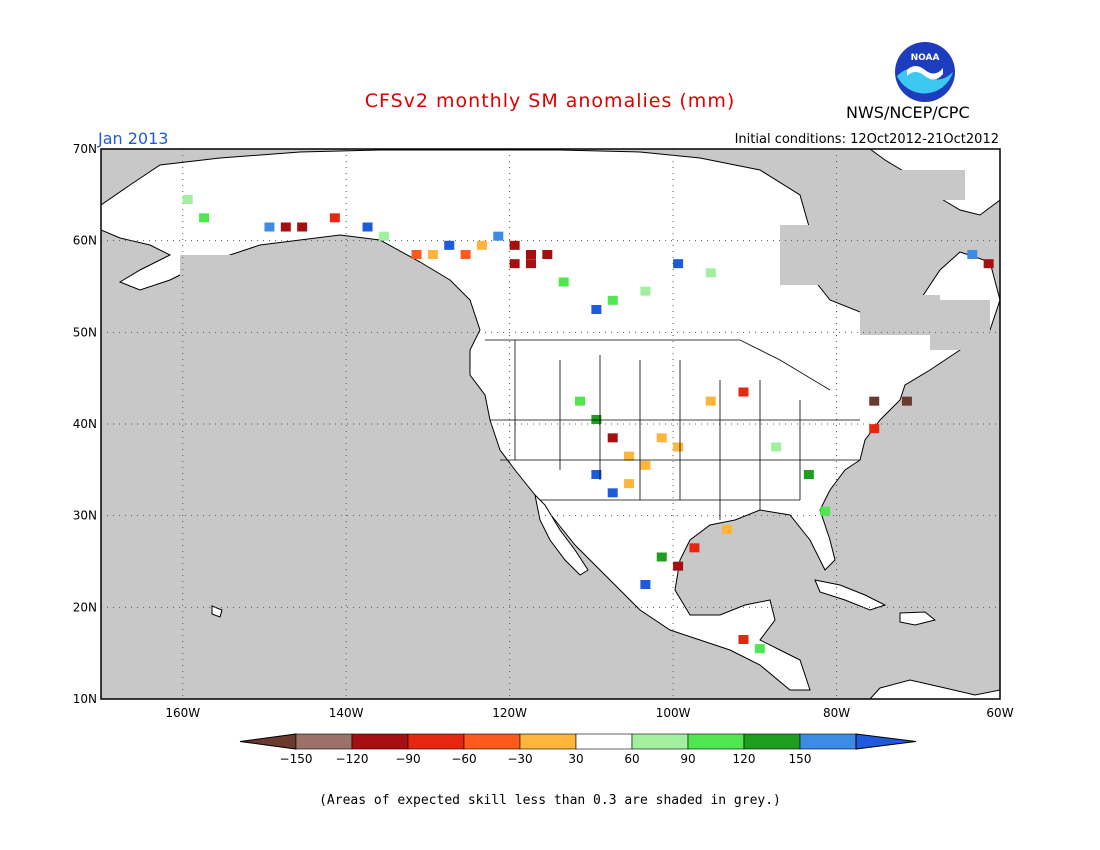  What do you see at coordinates (925, 72) in the screenshot?
I see `noaa-logo-icon: NOAA` at bounding box center [925, 72].